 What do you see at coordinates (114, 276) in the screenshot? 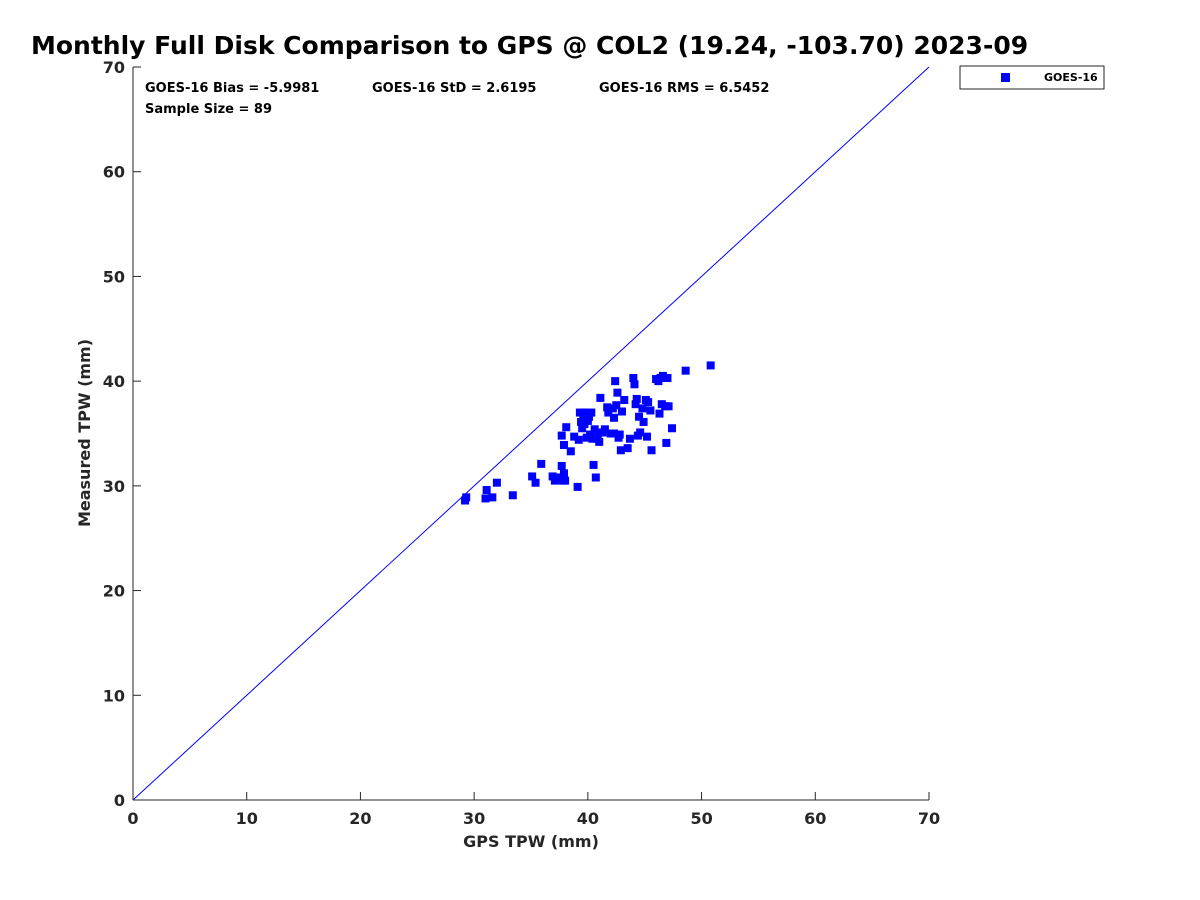
I see `y-tick-label: 50` at bounding box center [114, 276].